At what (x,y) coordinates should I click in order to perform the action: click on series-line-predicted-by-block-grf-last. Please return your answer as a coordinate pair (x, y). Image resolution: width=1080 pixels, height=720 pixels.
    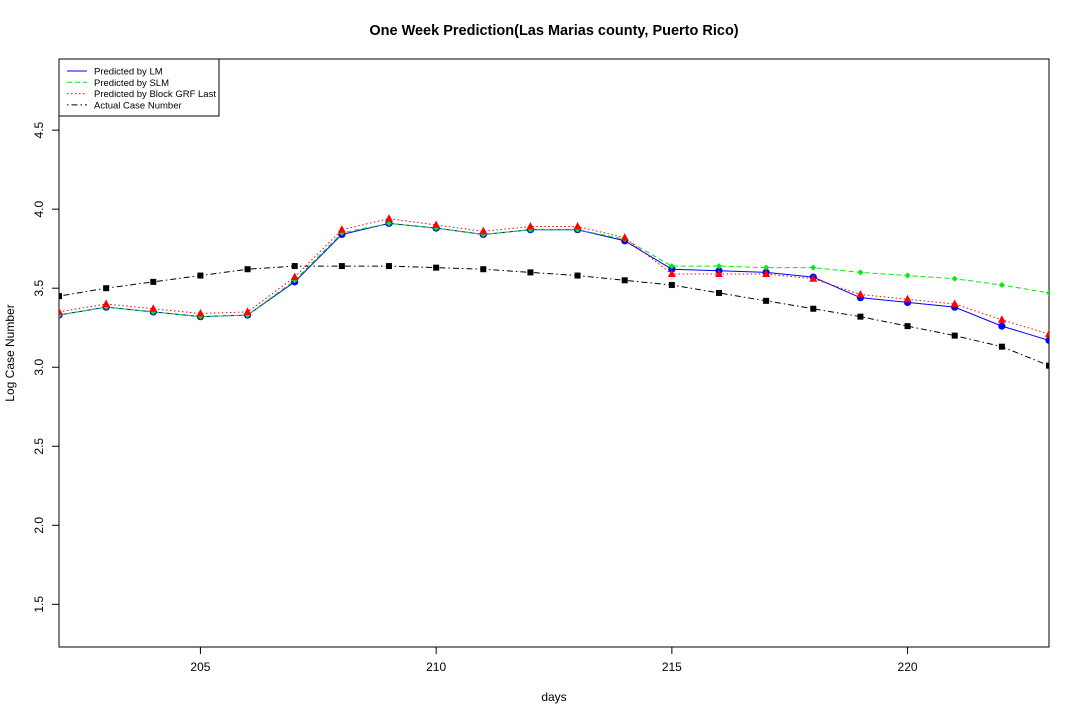
    Looking at the image, I should click on (554, 276).